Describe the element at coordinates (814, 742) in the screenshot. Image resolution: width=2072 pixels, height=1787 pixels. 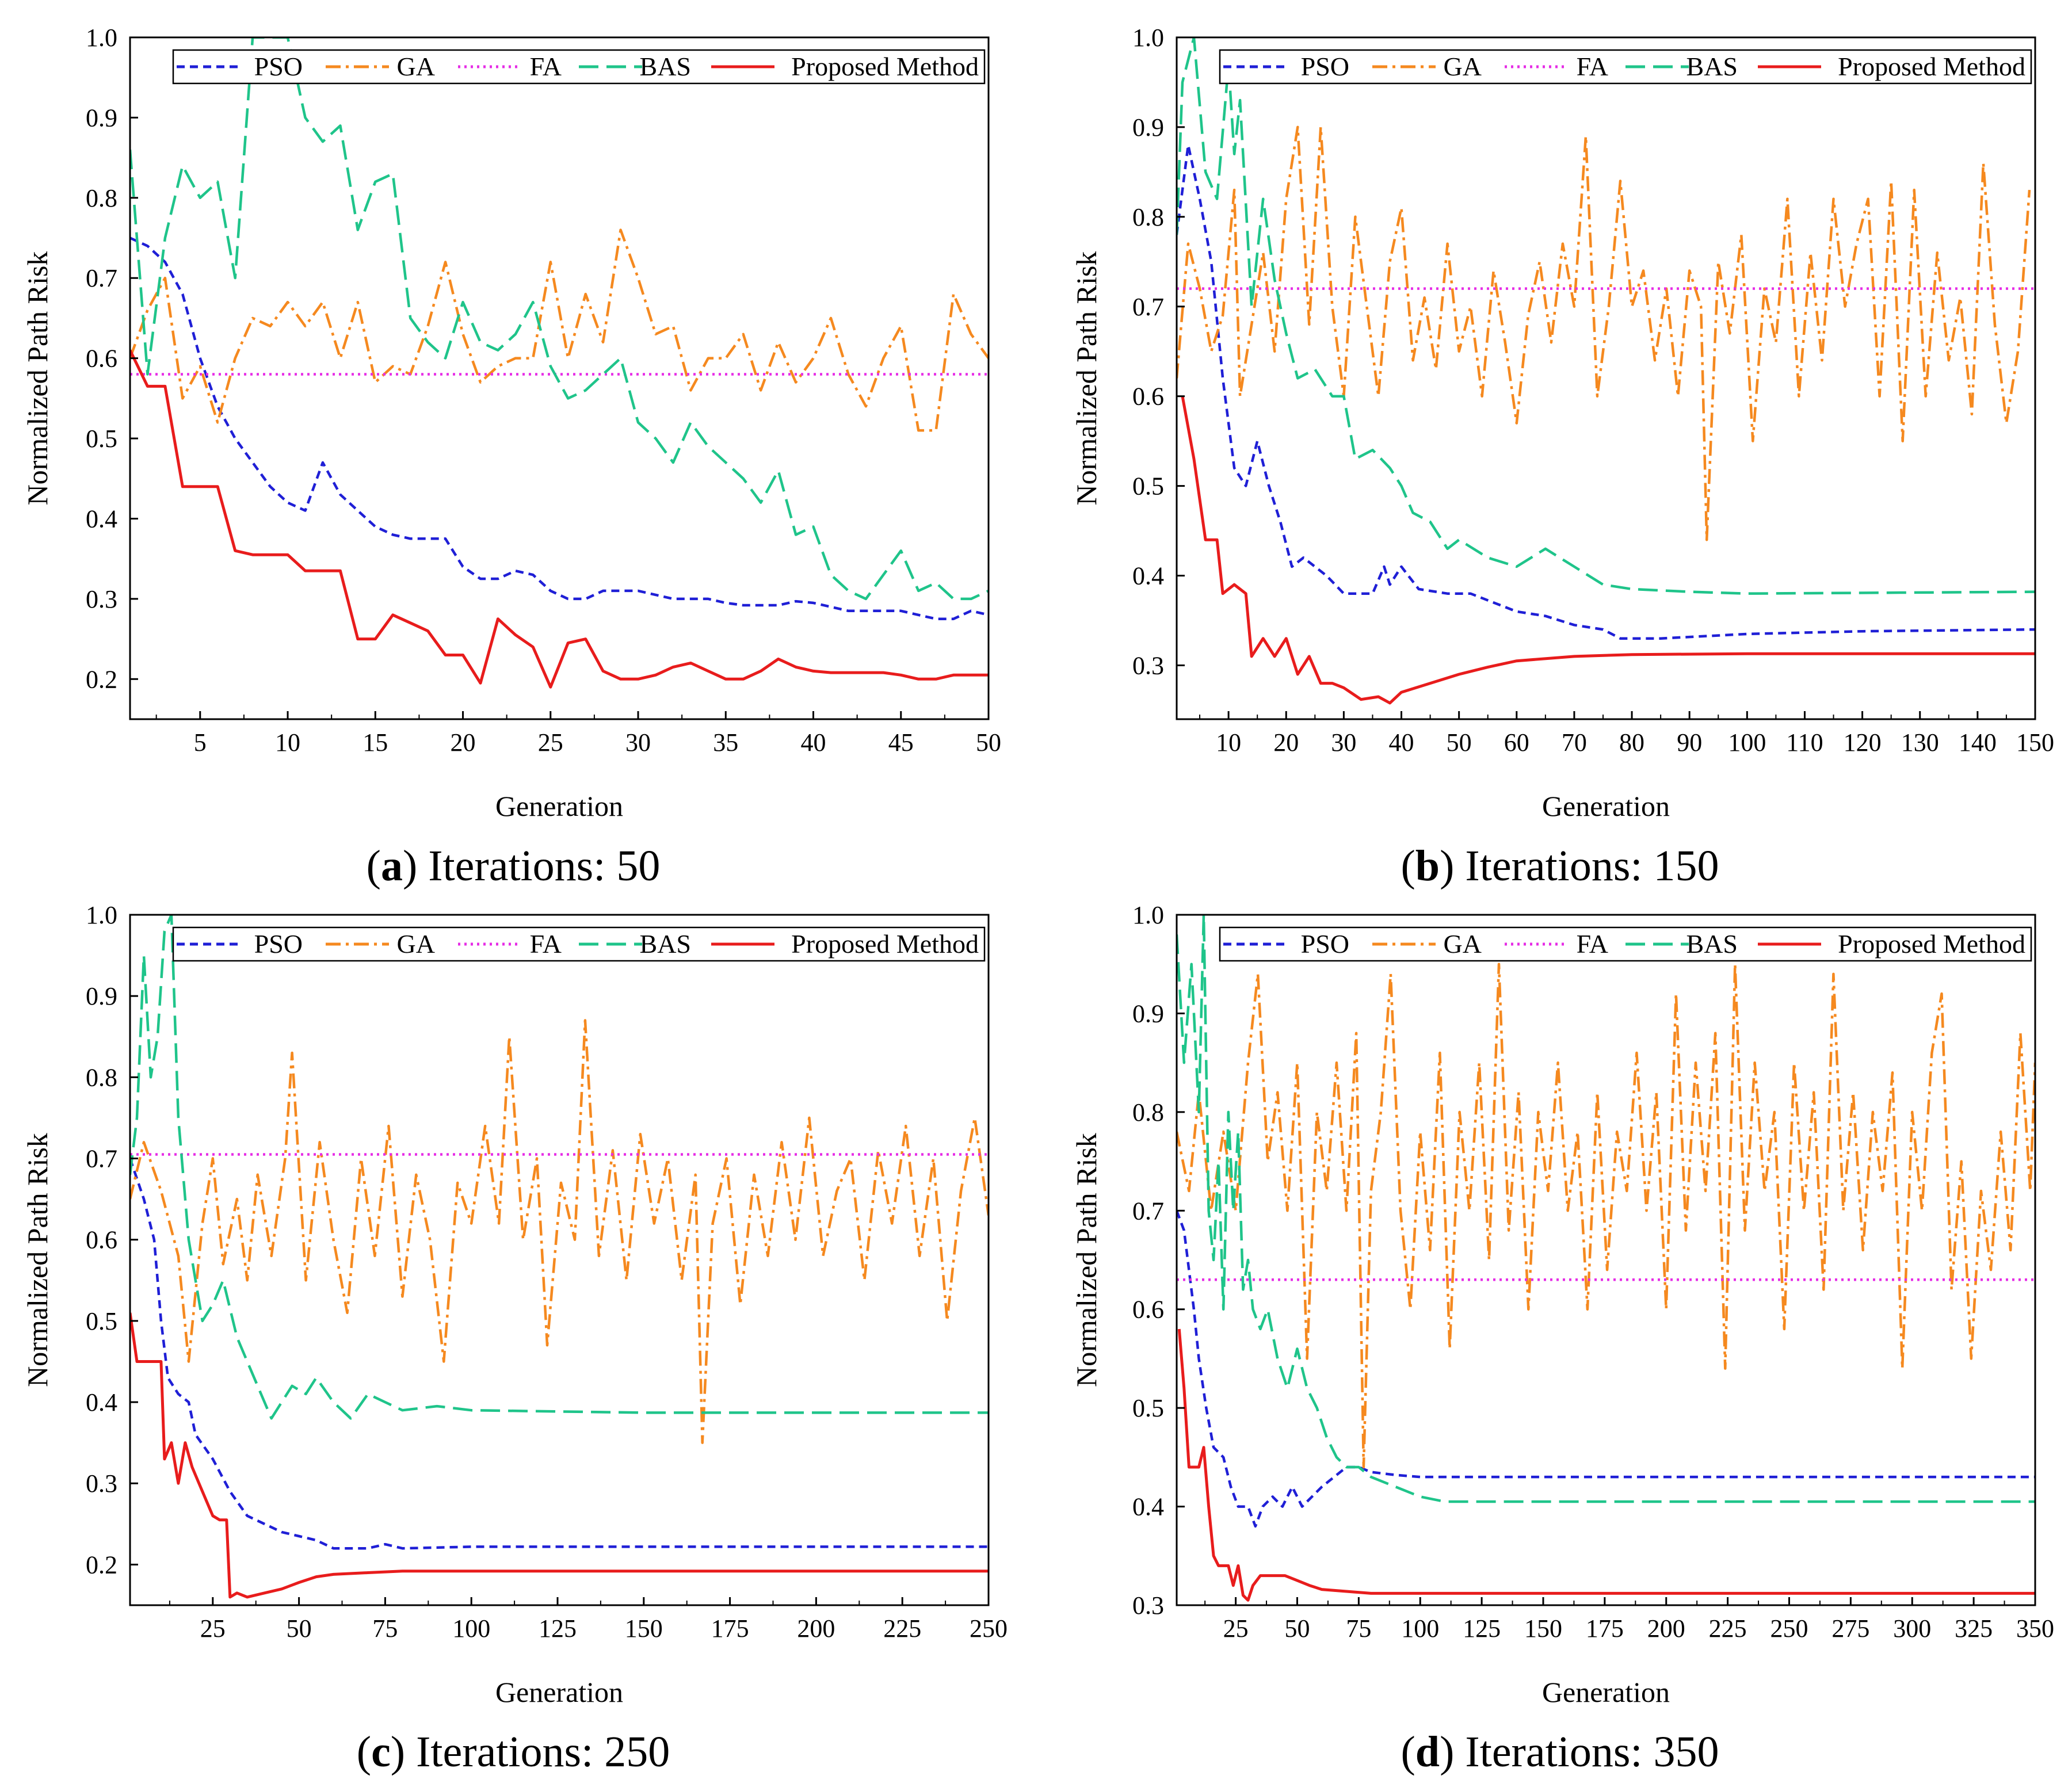
I see `x-tick-label: 40` at that location.